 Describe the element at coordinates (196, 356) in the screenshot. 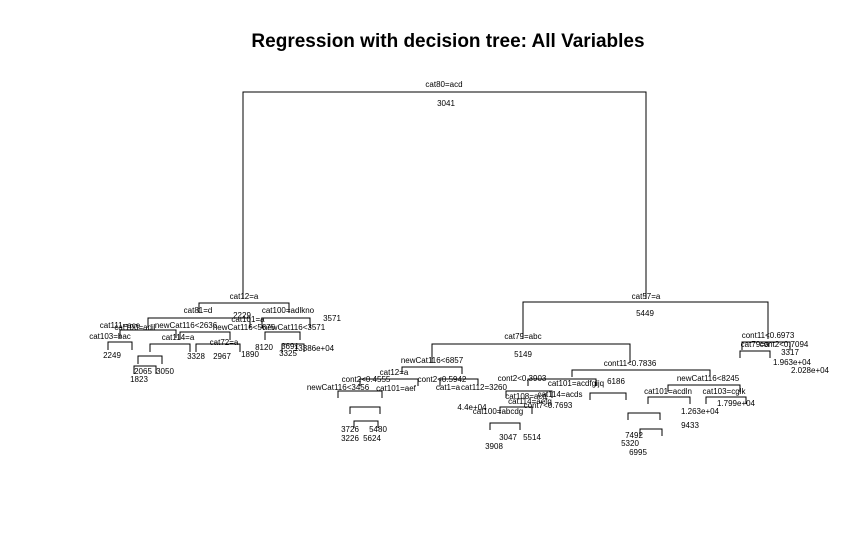

I see `lbl-l-9: 3328` at that location.